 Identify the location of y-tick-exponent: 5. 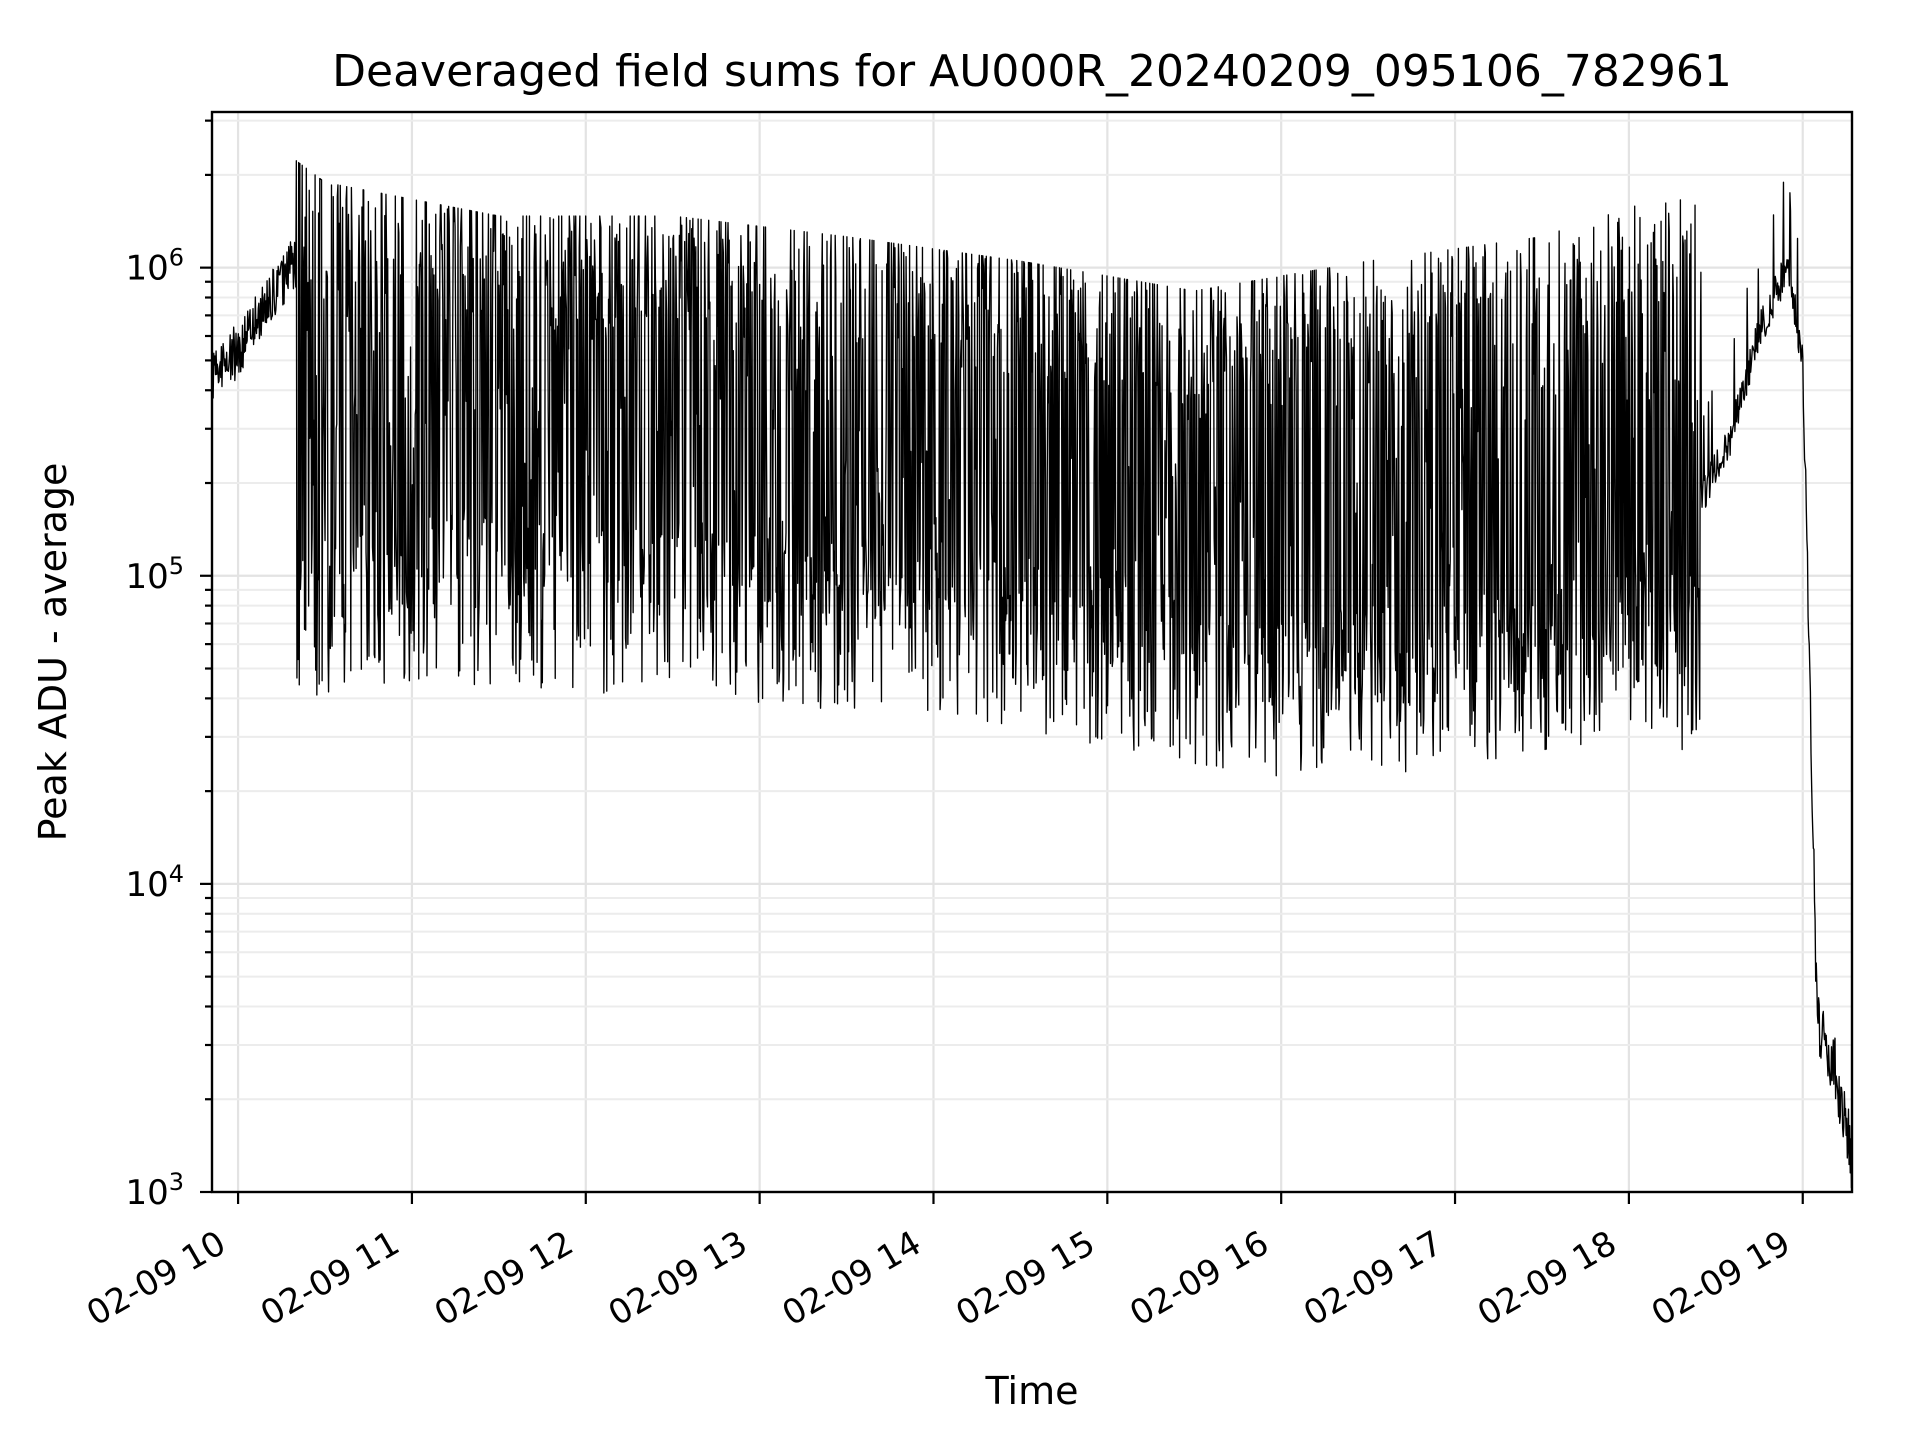
(176, 566).